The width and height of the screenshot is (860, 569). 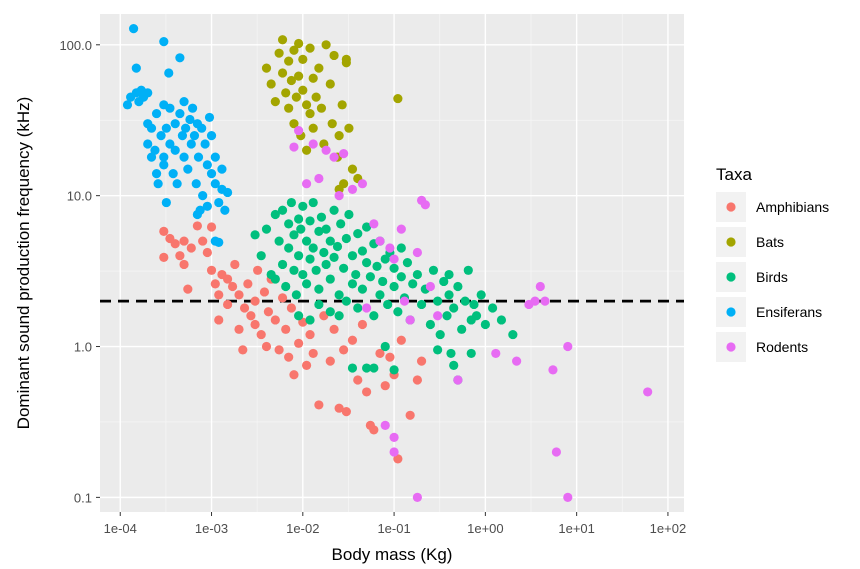 I want to click on x-tick-label: 1e-04, so click(x=120, y=528).